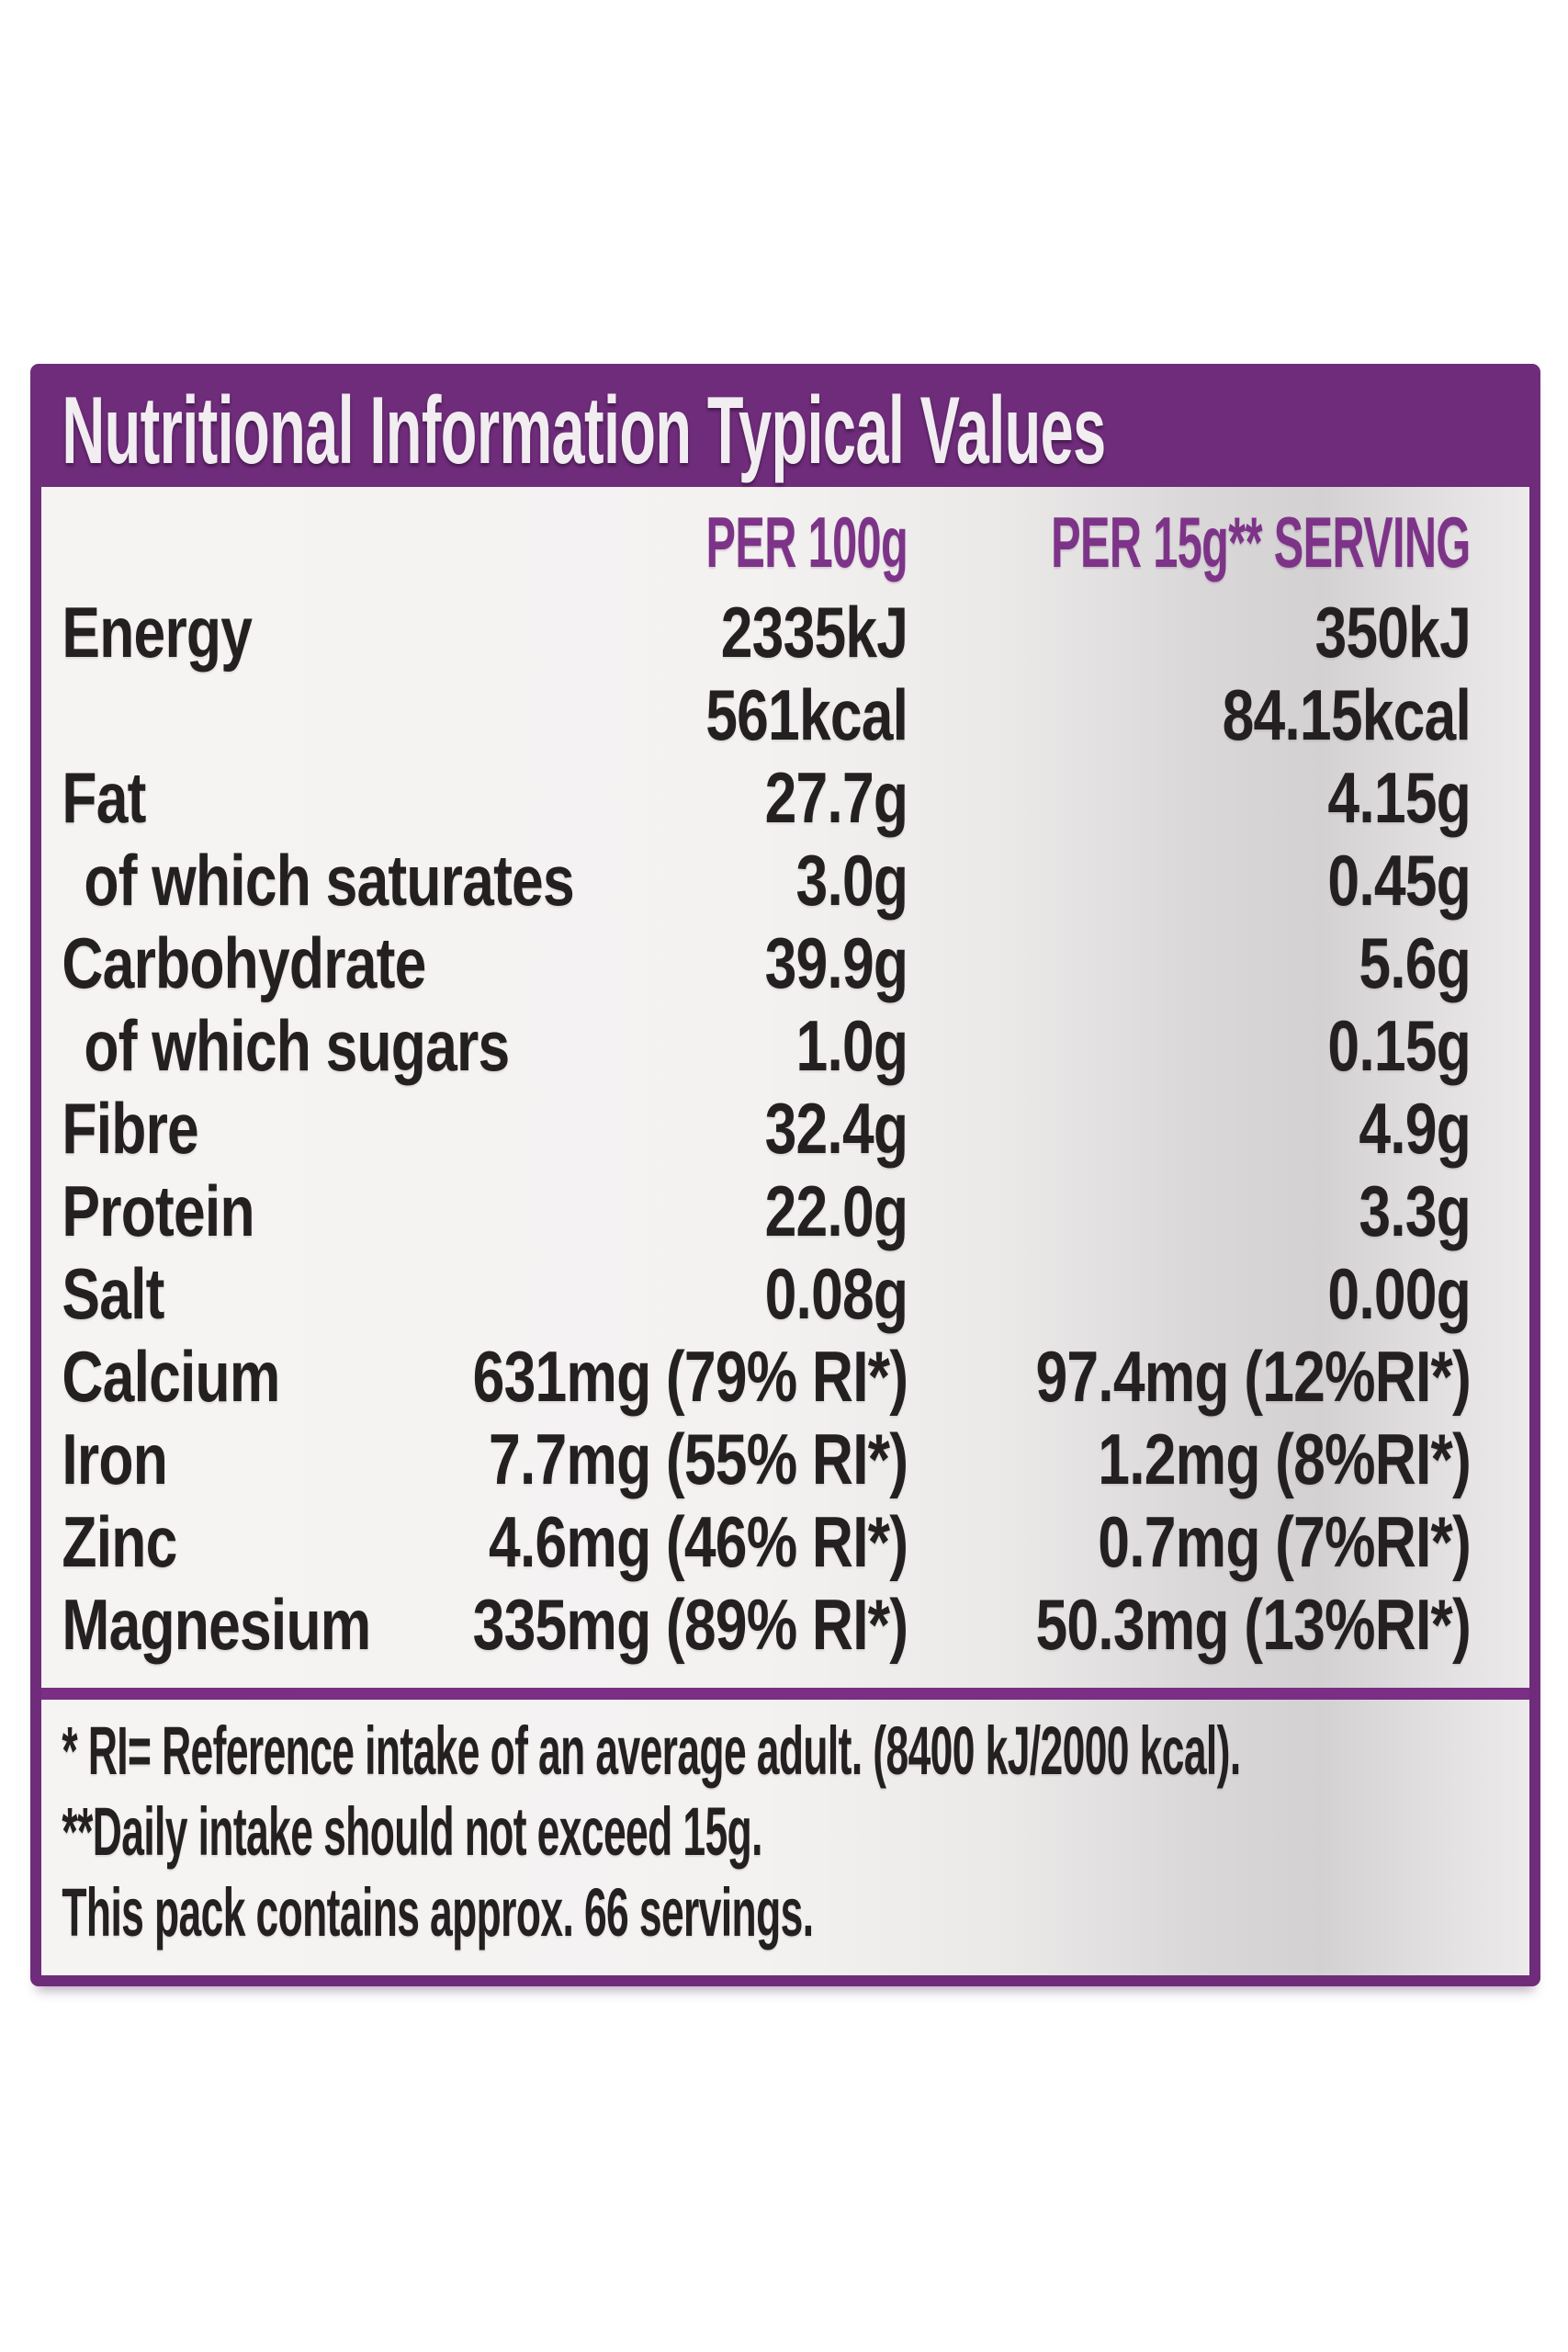  Describe the element at coordinates (158, 632) in the screenshot. I see `nutrient-name: Energy` at that location.